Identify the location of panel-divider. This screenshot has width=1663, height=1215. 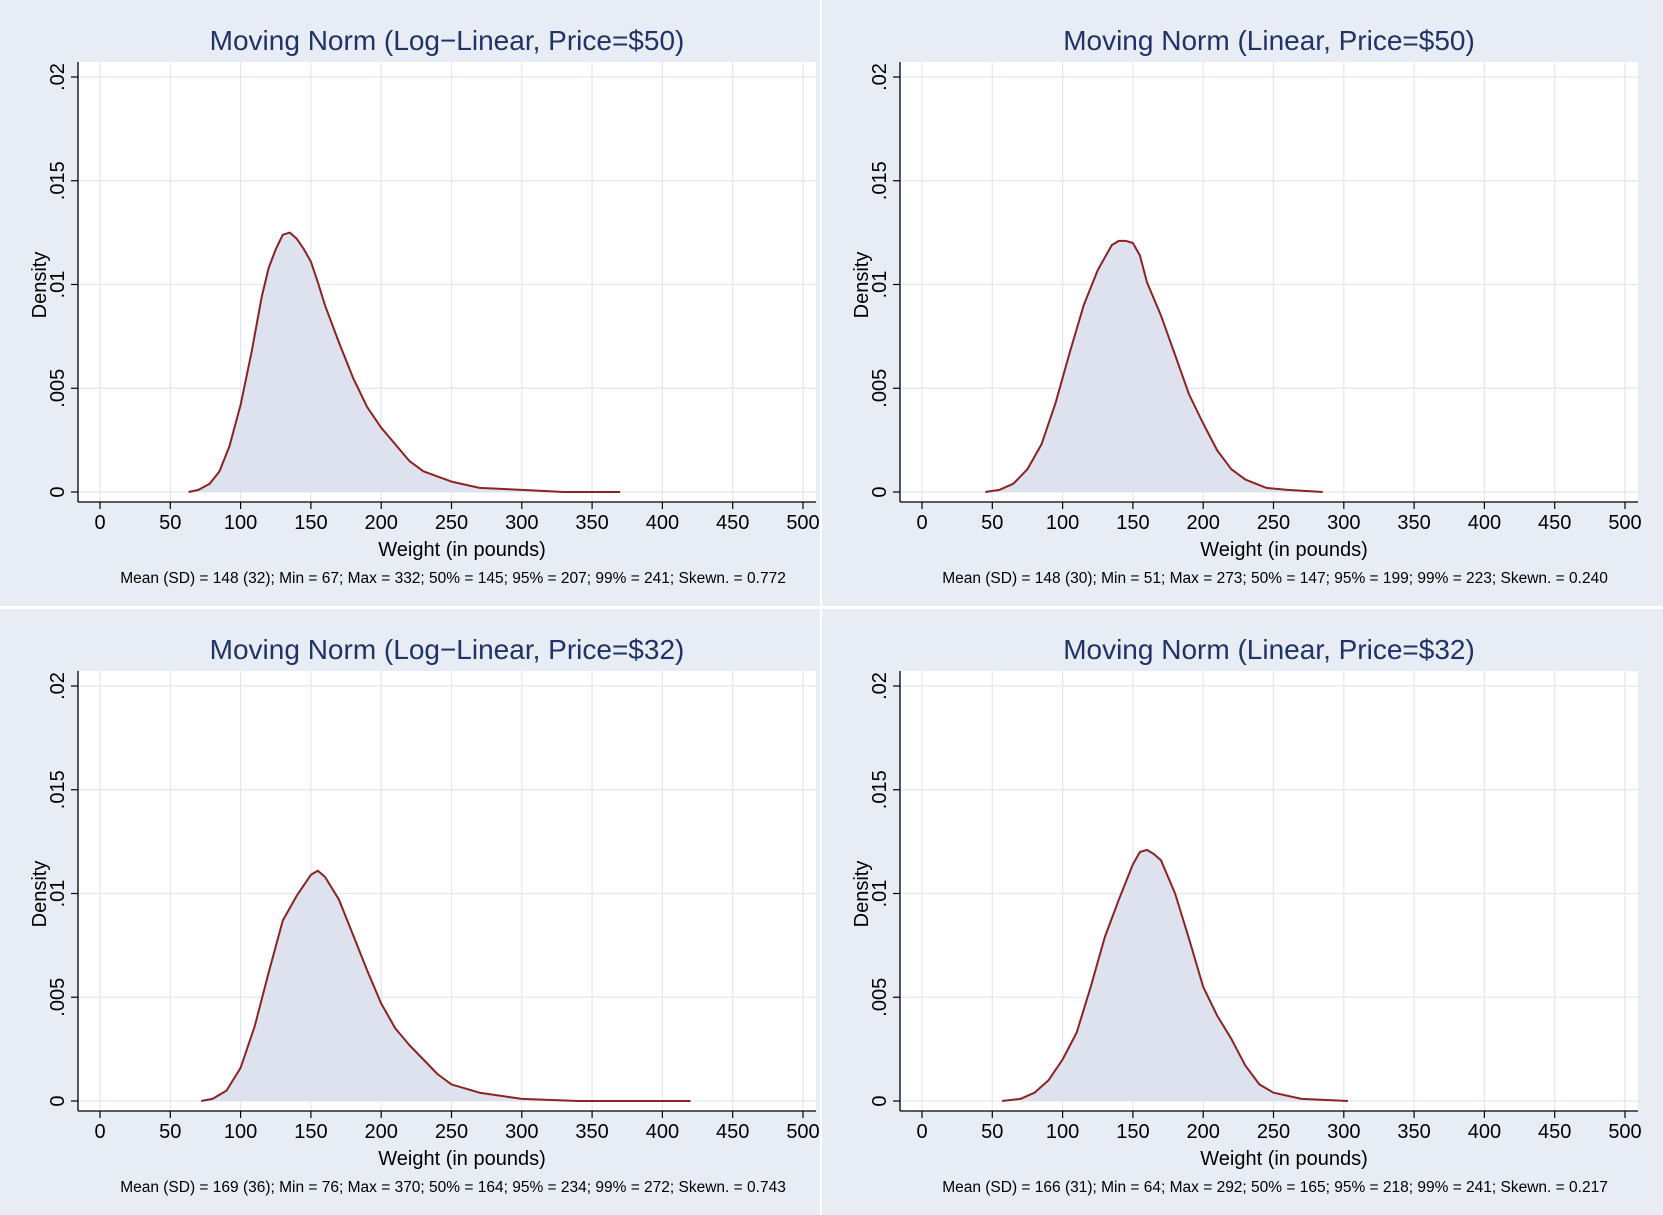
(831, 607).